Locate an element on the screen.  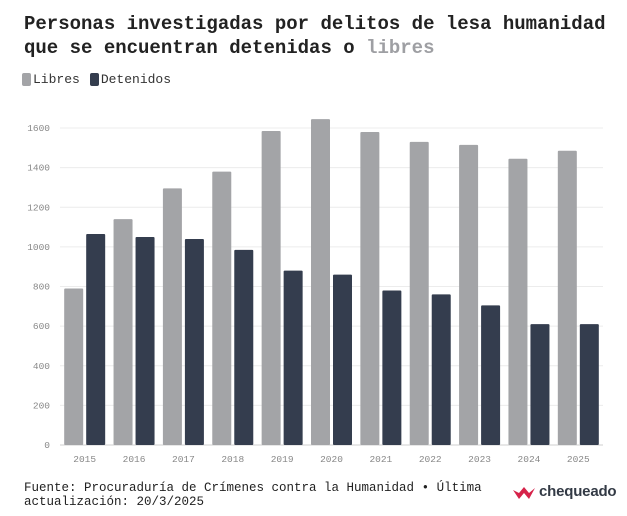
y-tick-label: 1000 is located at coordinates (38, 247).